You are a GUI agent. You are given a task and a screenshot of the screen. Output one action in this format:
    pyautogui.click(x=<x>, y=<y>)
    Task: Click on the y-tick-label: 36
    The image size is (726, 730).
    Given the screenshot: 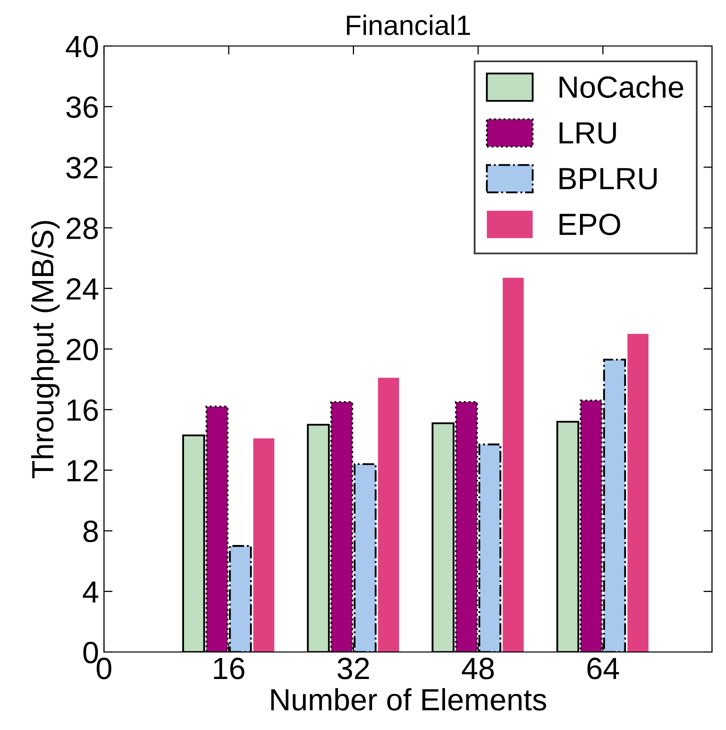 What is the action you would take?
    pyautogui.click(x=82, y=107)
    